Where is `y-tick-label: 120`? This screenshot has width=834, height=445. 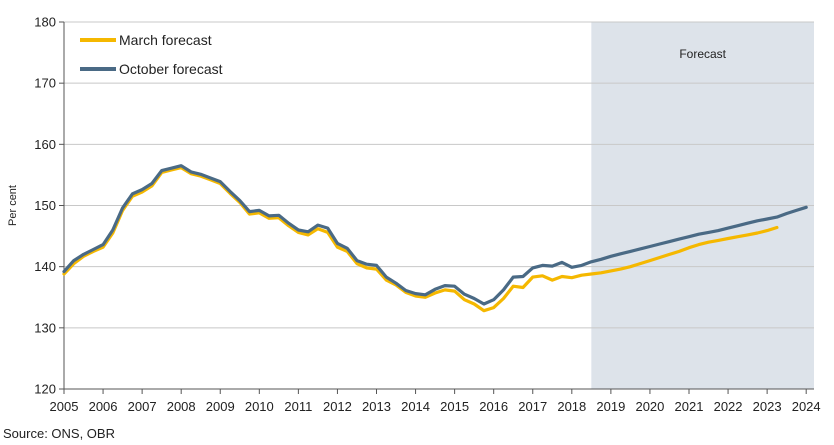
y-tick-label: 120 is located at coordinates (45, 389).